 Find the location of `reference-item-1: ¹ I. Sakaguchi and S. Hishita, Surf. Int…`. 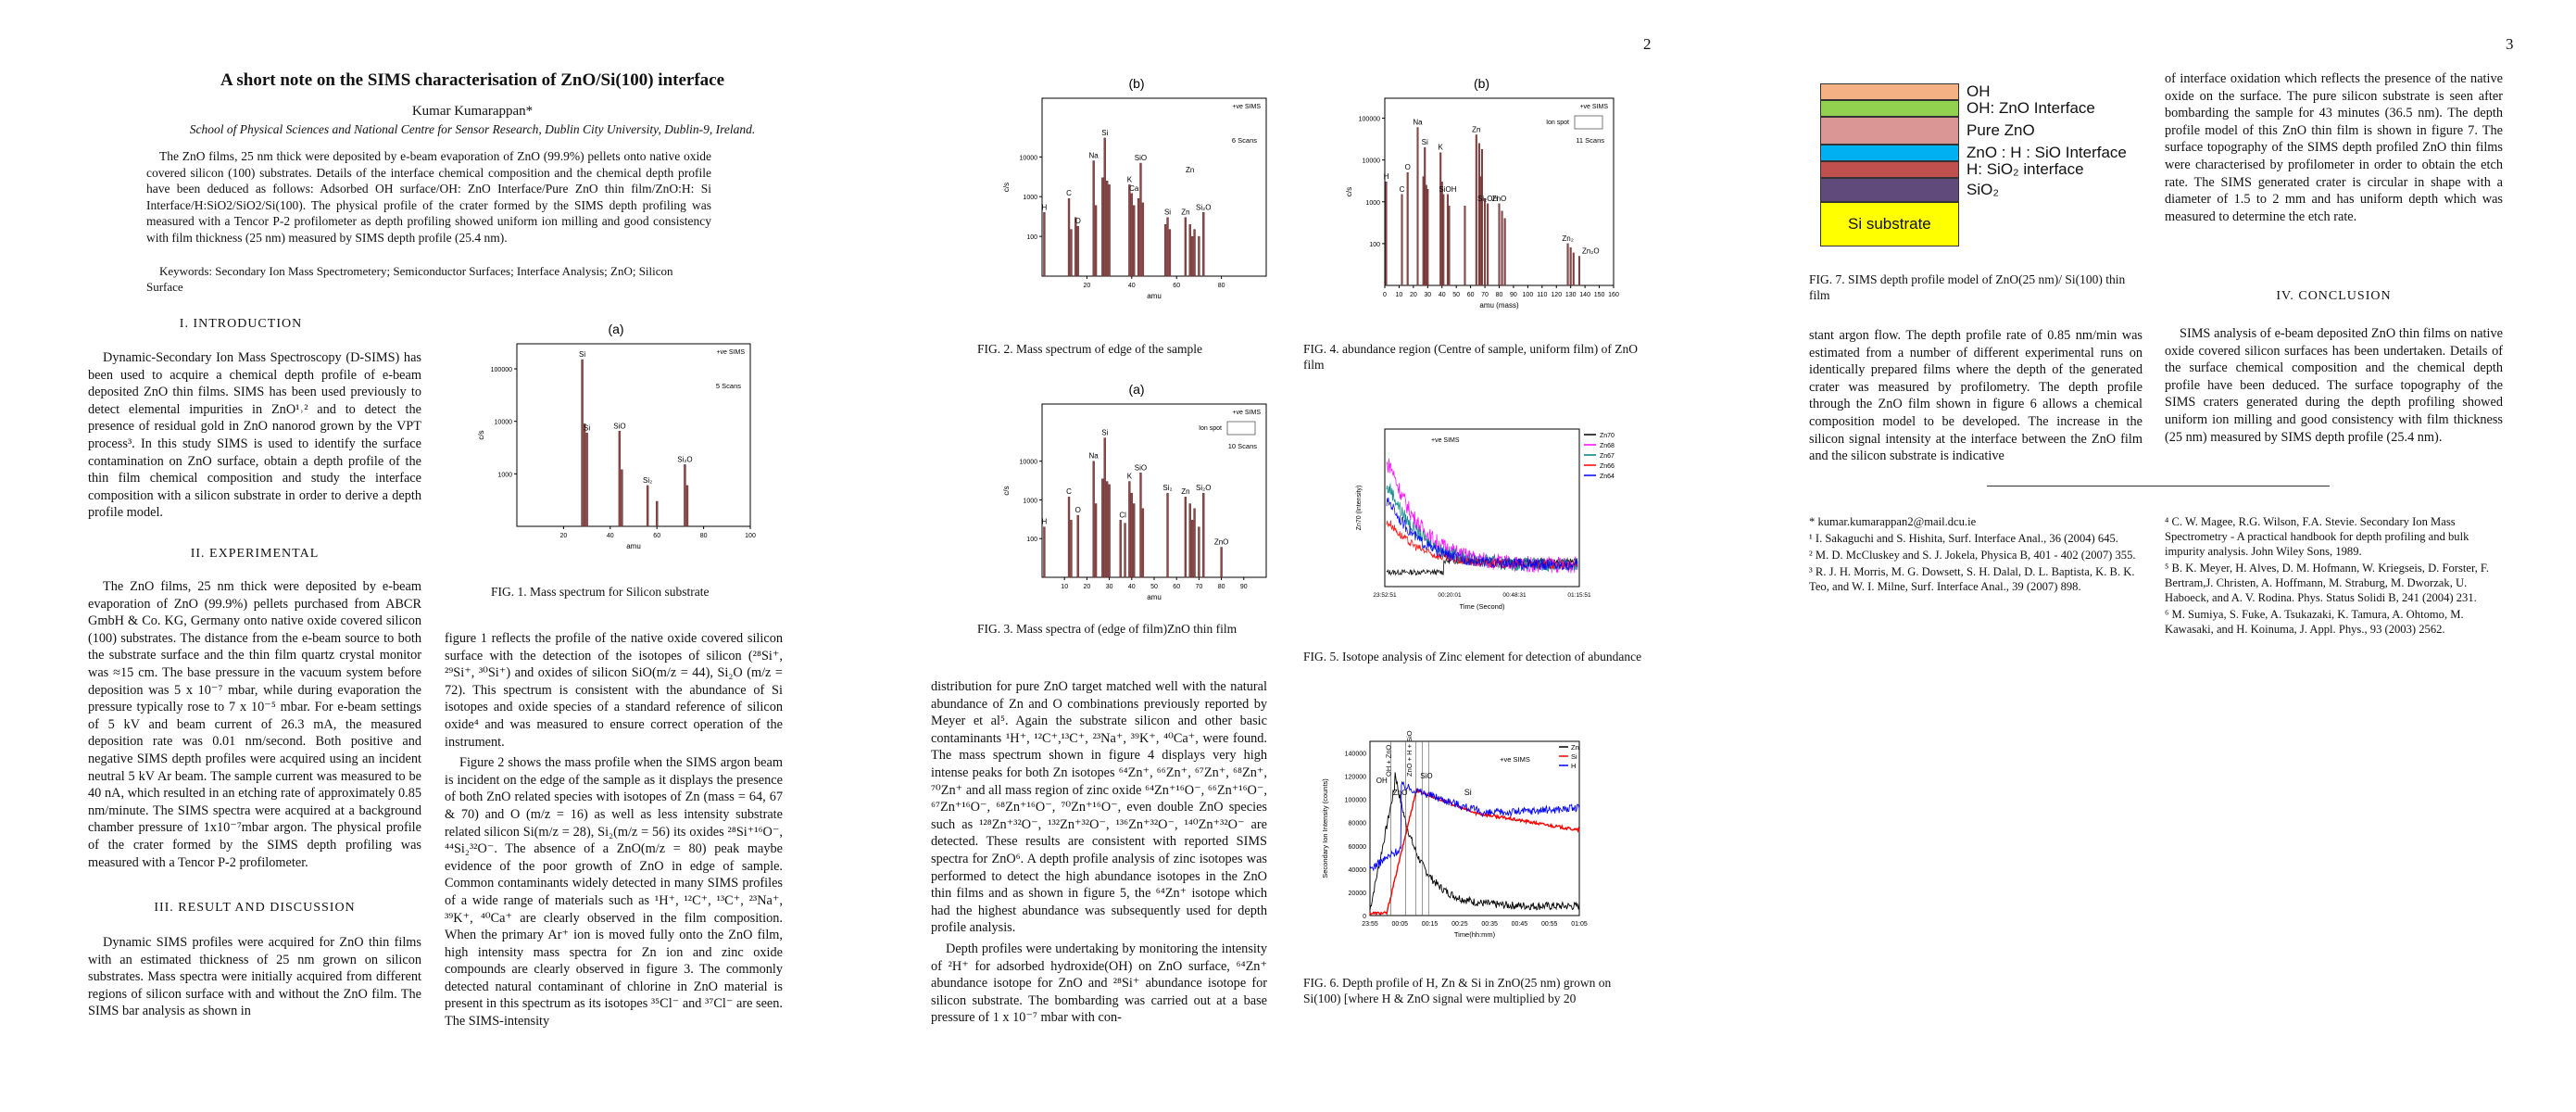

reference-item-1: ¹ I. Sakaguchi and S. Hishita, Surf. Int… is located at coordinates (1964, 538).